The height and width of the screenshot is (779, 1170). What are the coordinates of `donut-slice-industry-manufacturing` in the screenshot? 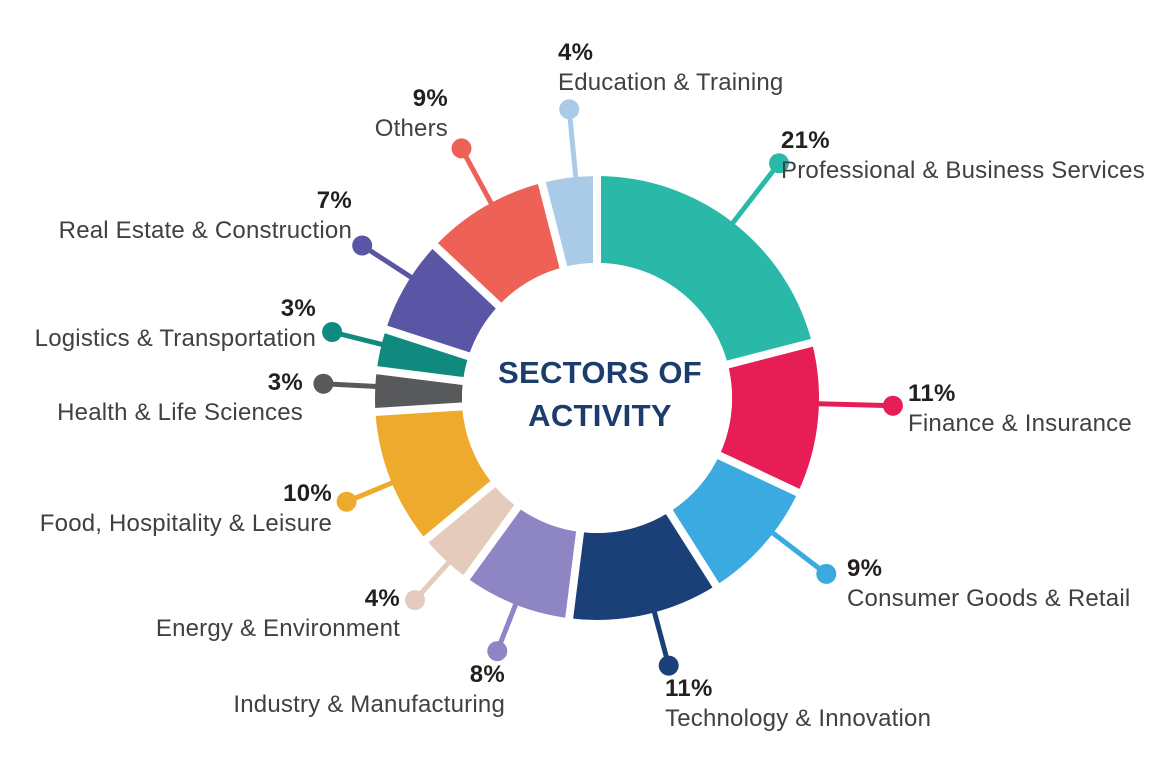 It's located at (523, 563).